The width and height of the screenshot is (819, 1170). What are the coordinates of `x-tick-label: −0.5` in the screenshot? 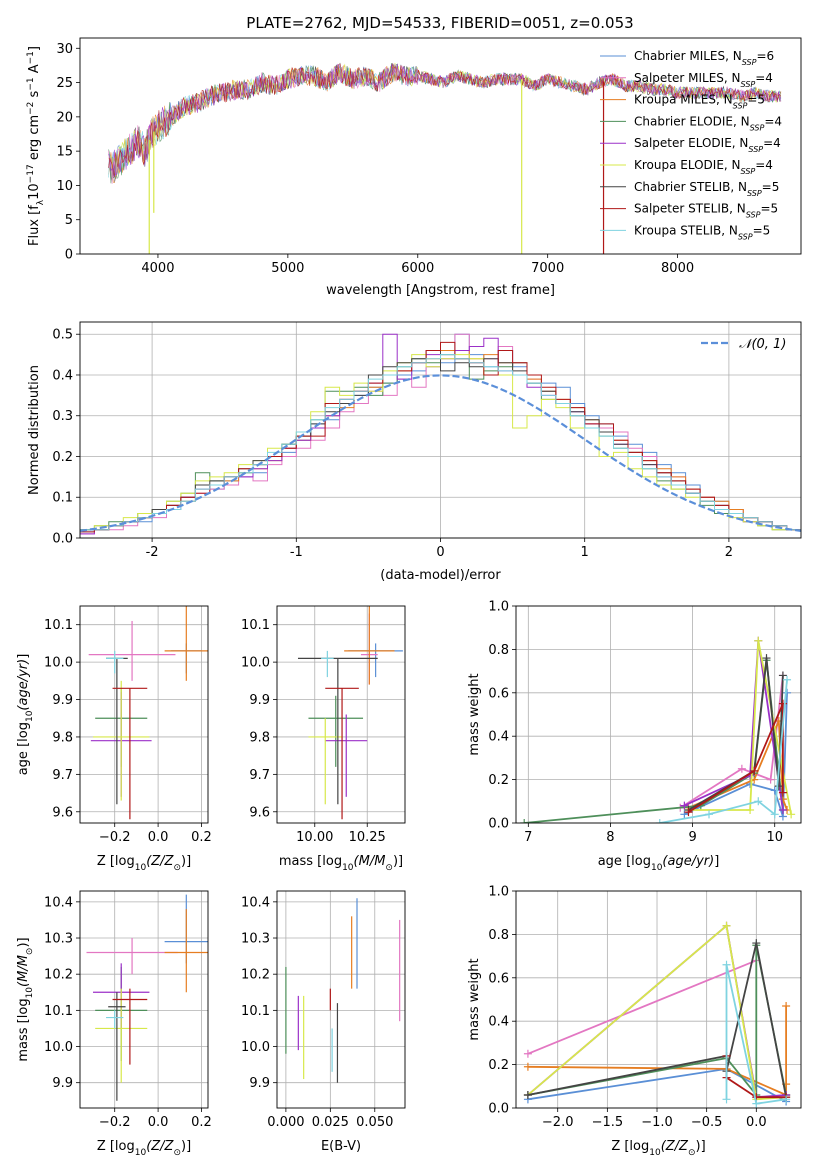 It's located at (707, 1122).